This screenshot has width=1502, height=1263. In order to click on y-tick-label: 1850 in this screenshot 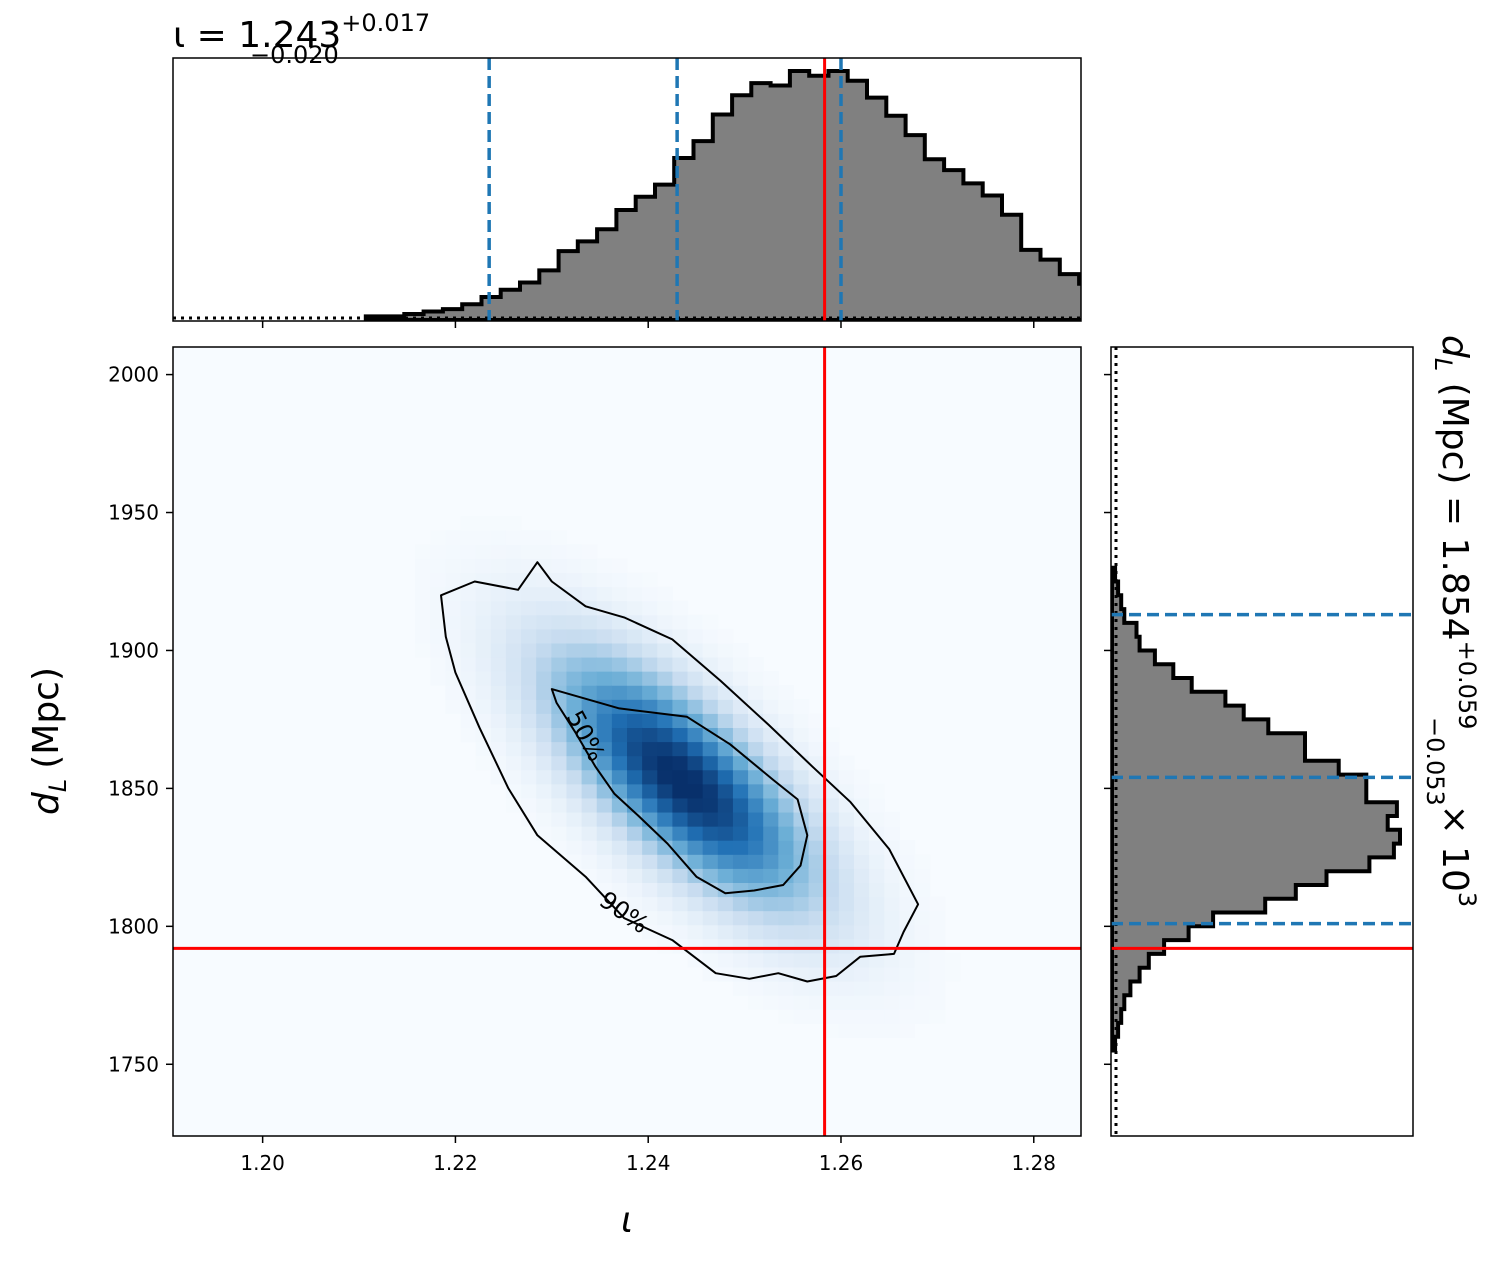, I will do `click(133, 788)`.